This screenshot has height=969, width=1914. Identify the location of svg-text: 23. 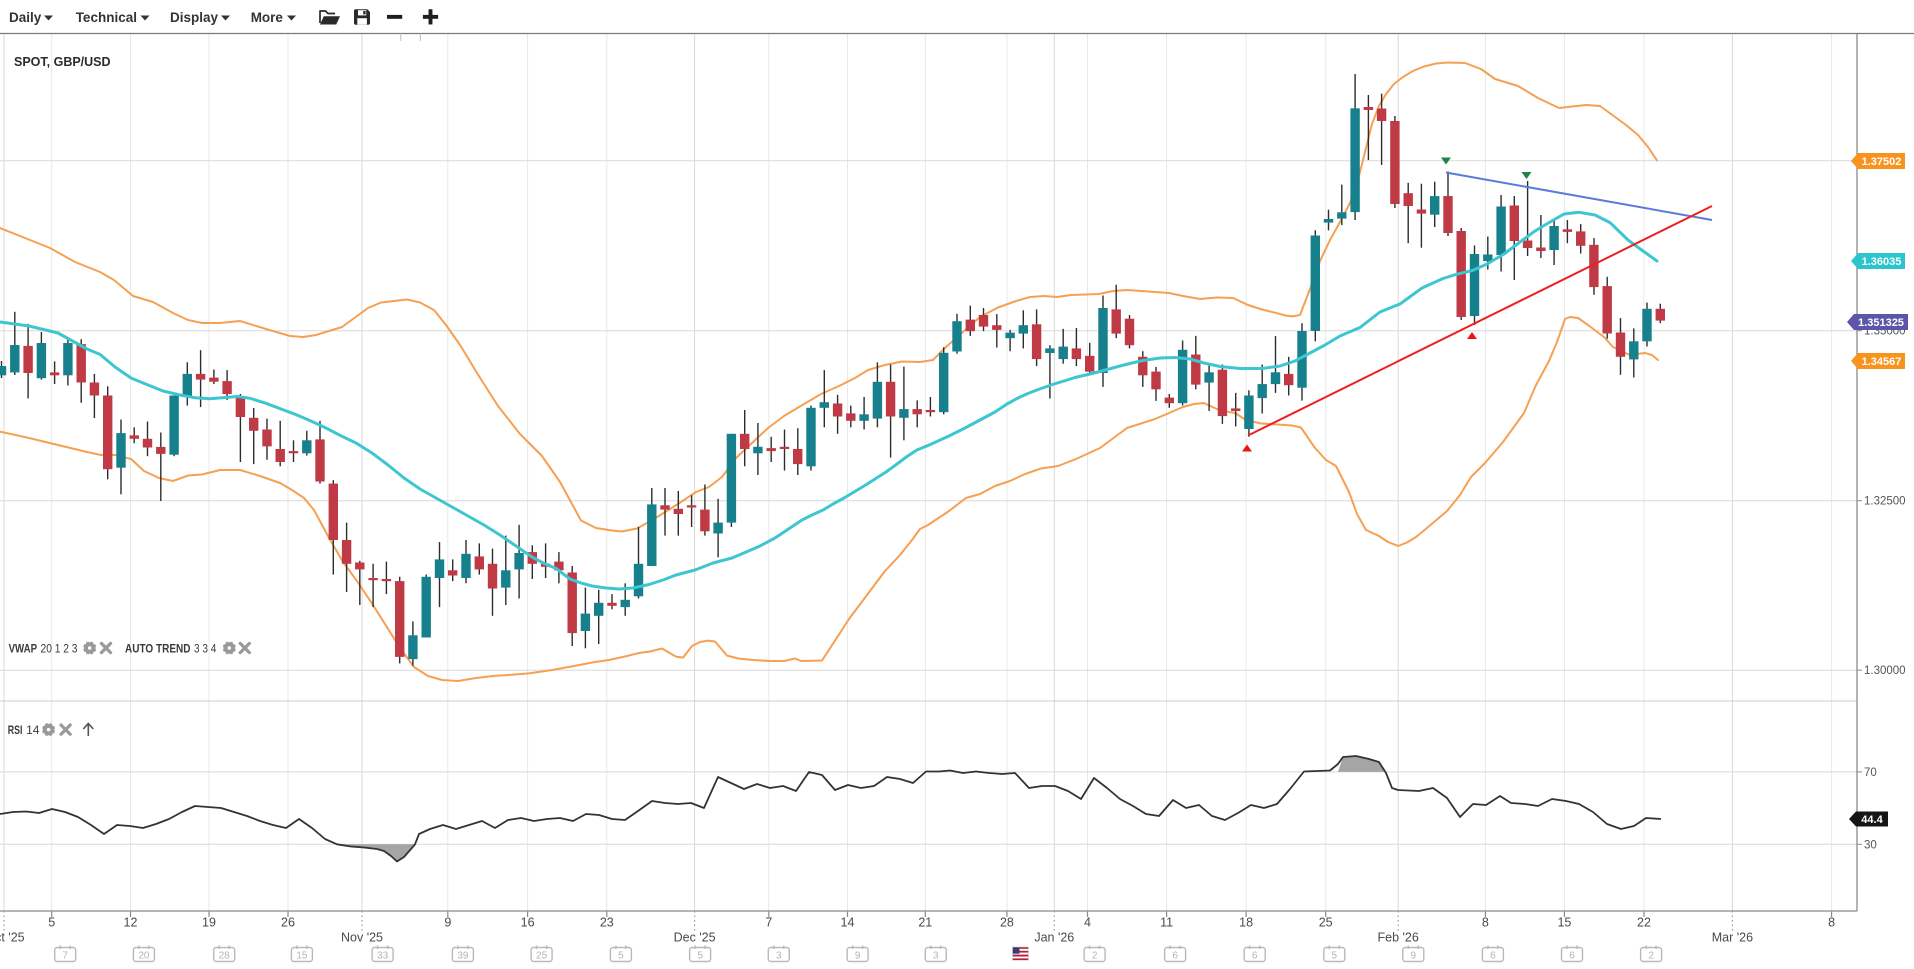
(607, 923).